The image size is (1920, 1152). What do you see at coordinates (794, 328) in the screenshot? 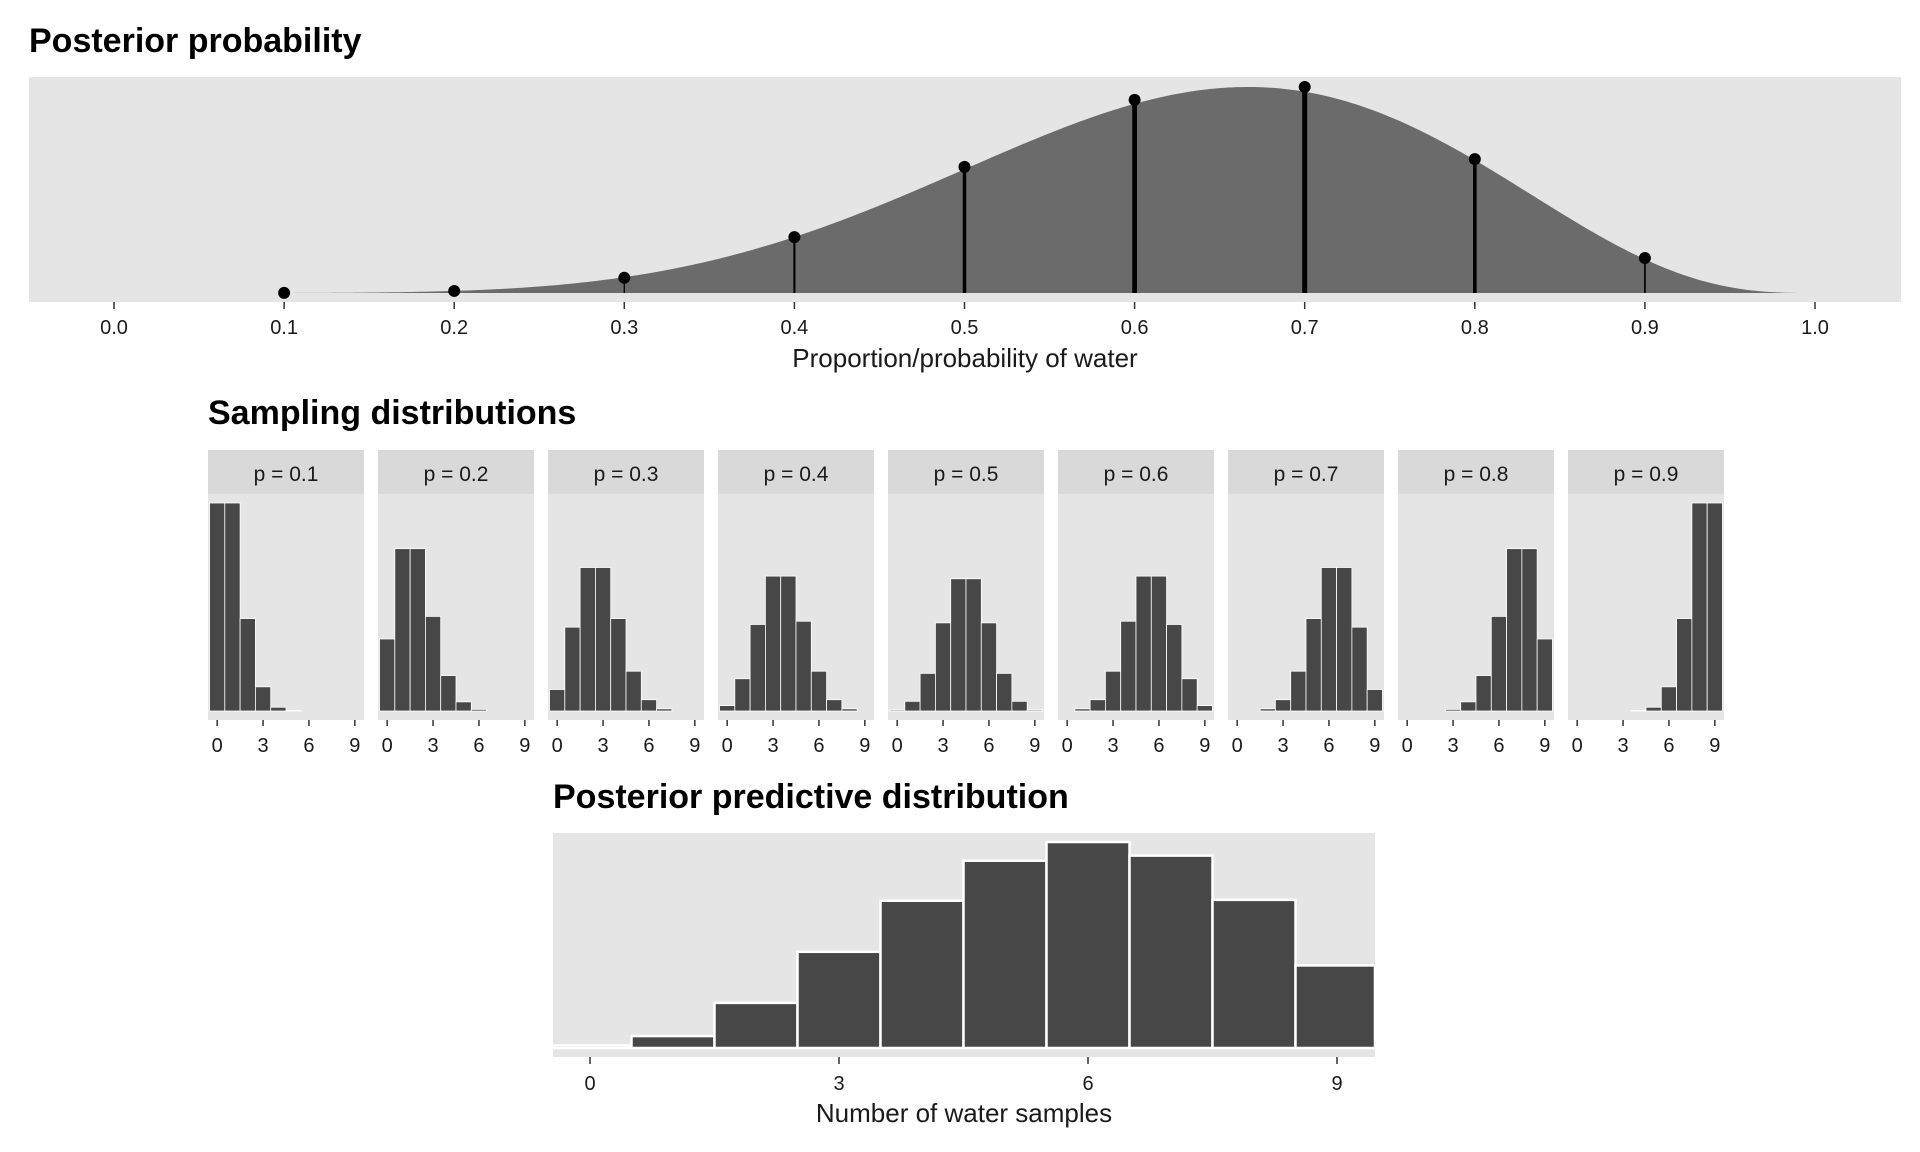
I see `posterior-xtick-label: 0.4` at bounding box center [794, 328].